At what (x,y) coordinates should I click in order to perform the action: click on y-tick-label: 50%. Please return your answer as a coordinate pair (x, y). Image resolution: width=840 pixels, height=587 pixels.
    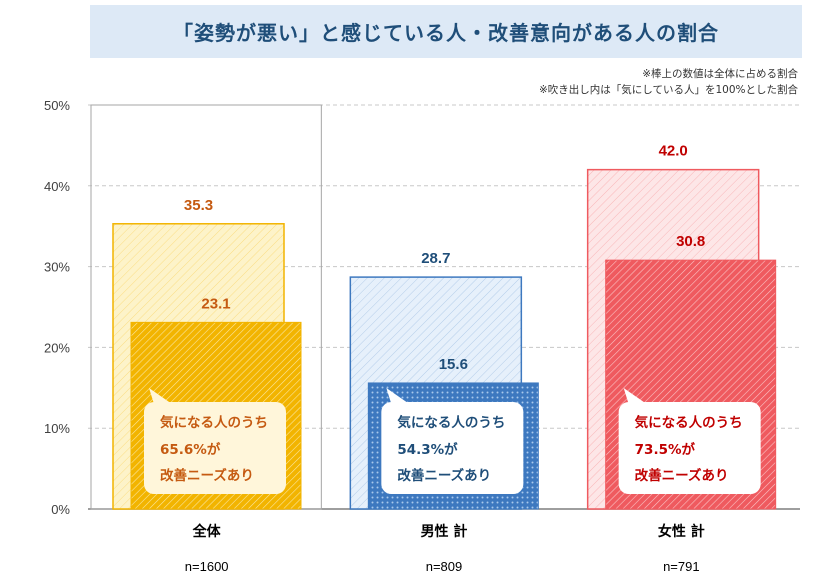
    Looking at the image, I should click on (57, 105).